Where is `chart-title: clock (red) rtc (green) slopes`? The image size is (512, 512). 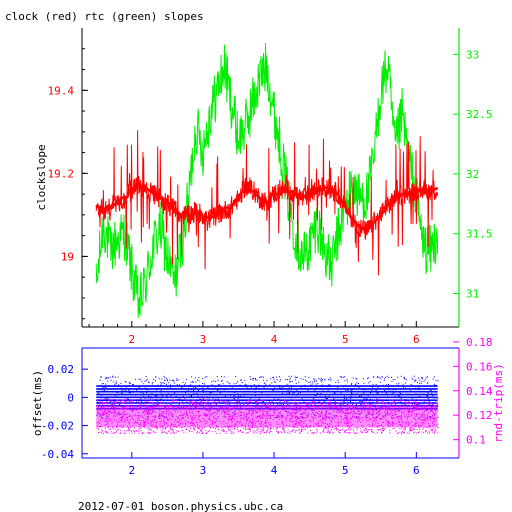 chart-title: clock (red) rtc (green) slopes is located at coordinates (104, 16).